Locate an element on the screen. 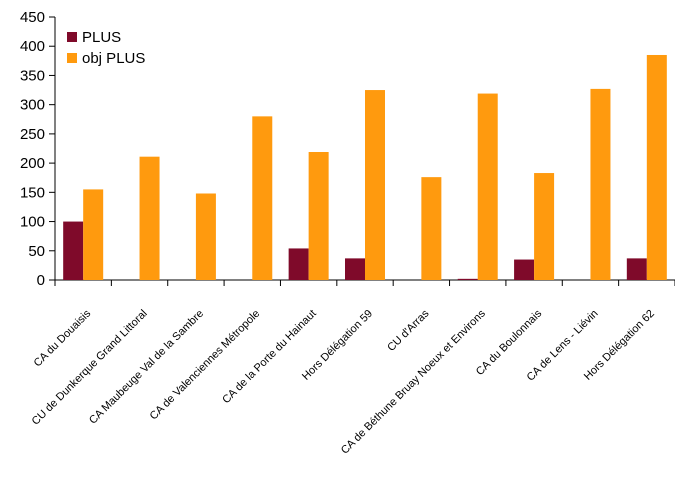  legend-label: obj PLUS is located at coordinates (113, 58).